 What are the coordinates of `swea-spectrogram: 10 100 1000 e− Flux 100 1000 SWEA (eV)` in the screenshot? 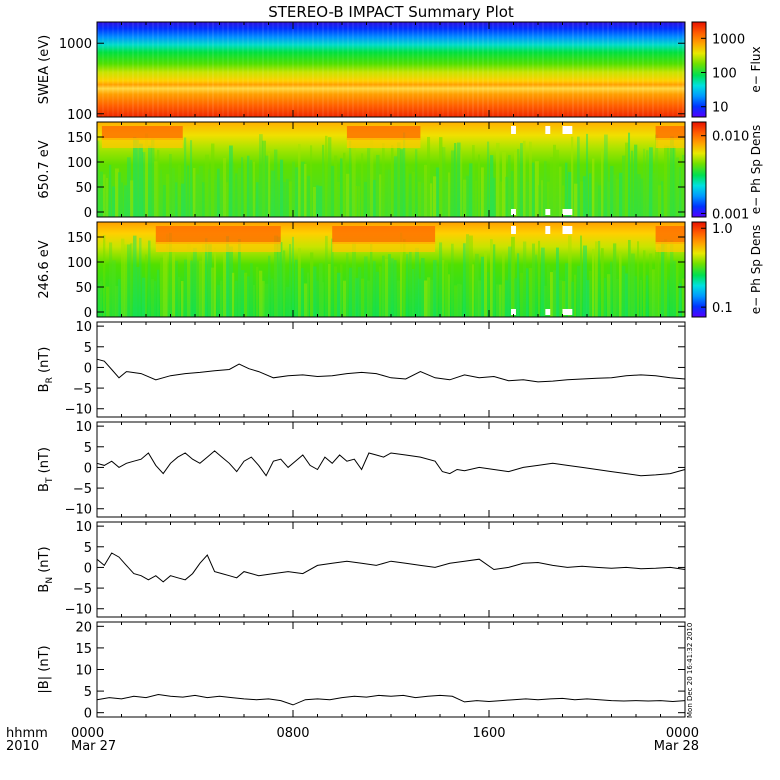 It's located at (400, 72).